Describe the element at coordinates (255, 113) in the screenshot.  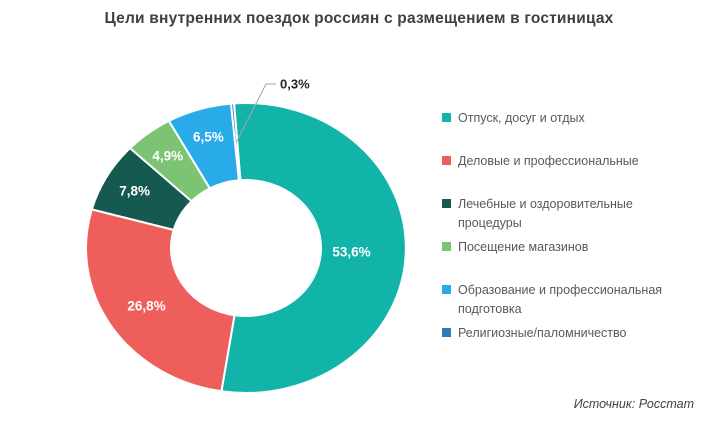
I see `callout-leader-line` at that location.